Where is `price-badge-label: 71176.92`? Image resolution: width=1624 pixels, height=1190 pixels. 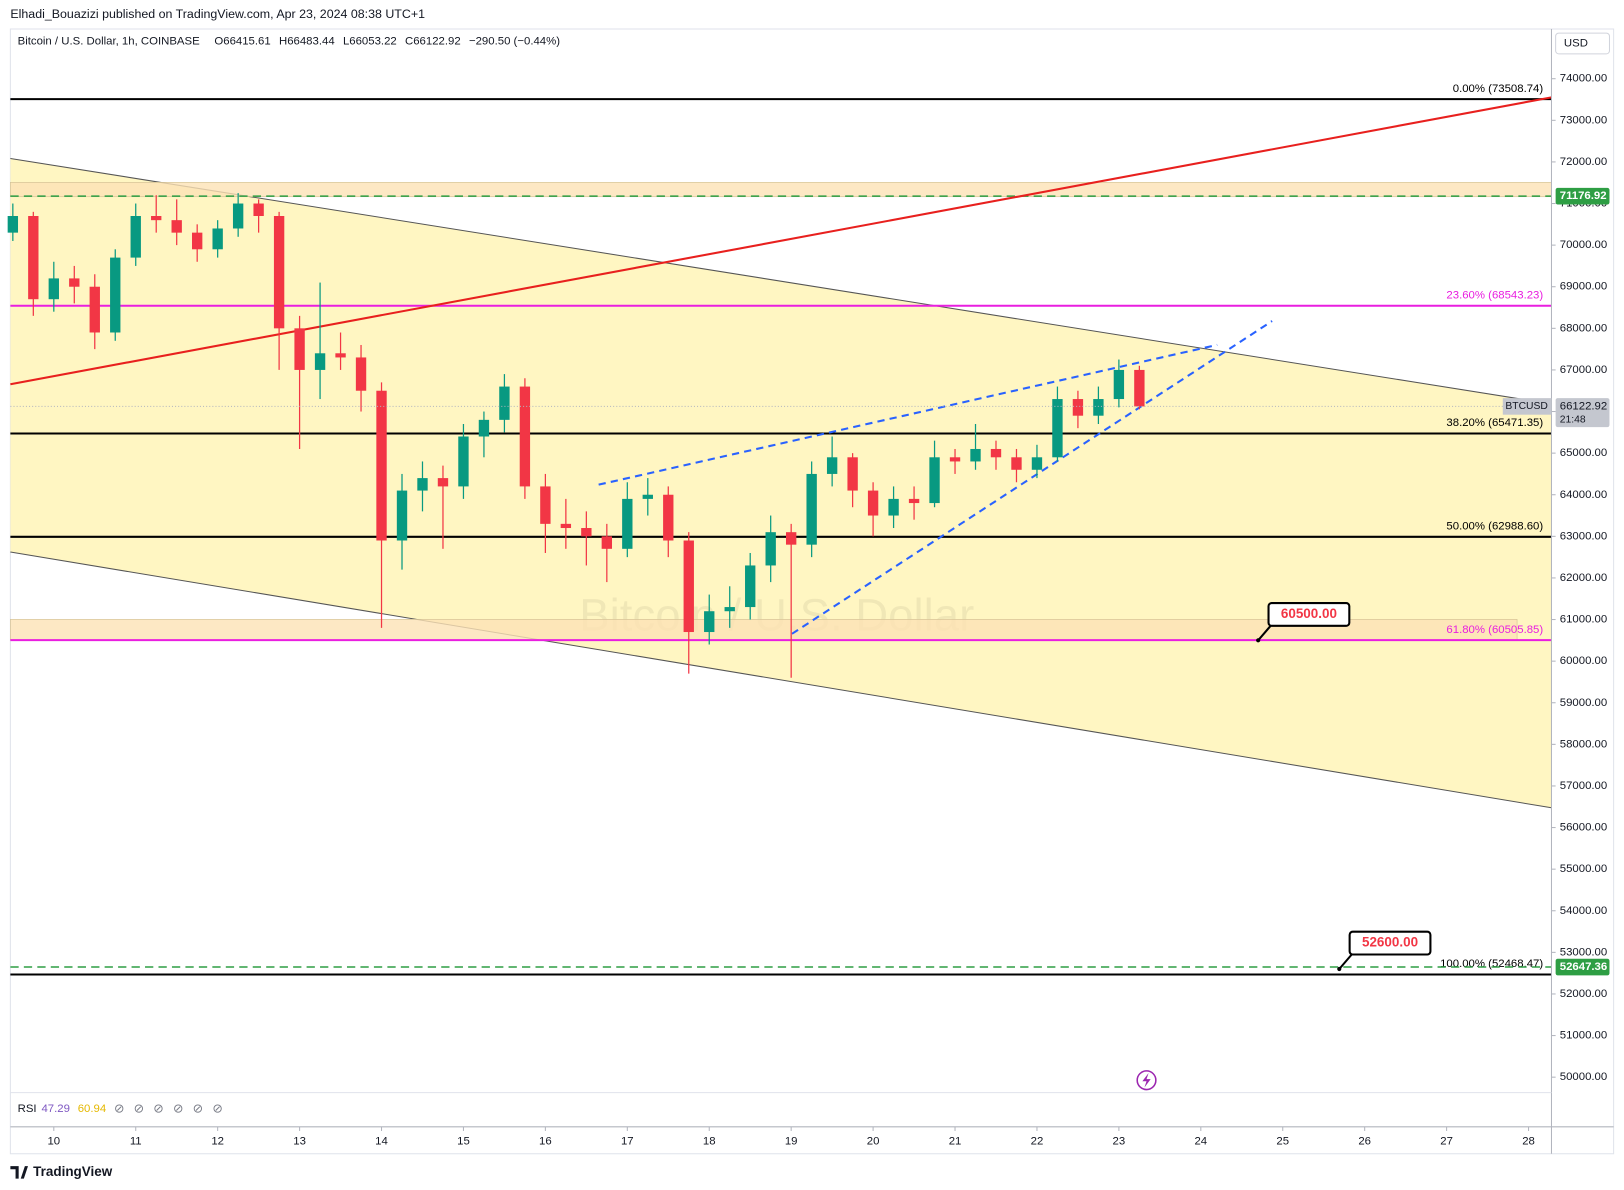 price-badge-label: 71176.92 is located at coordinates (1583, 196).